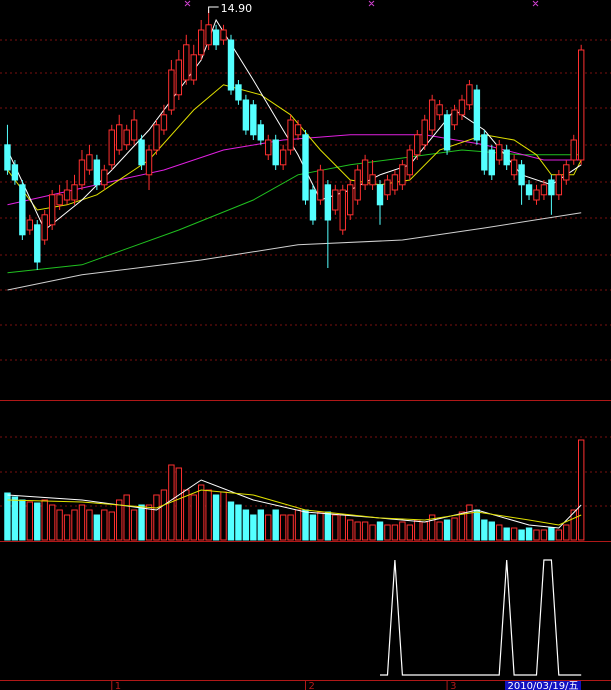 This screenshot has height=690, width=611. I want to click on marker, so click(361, 3).